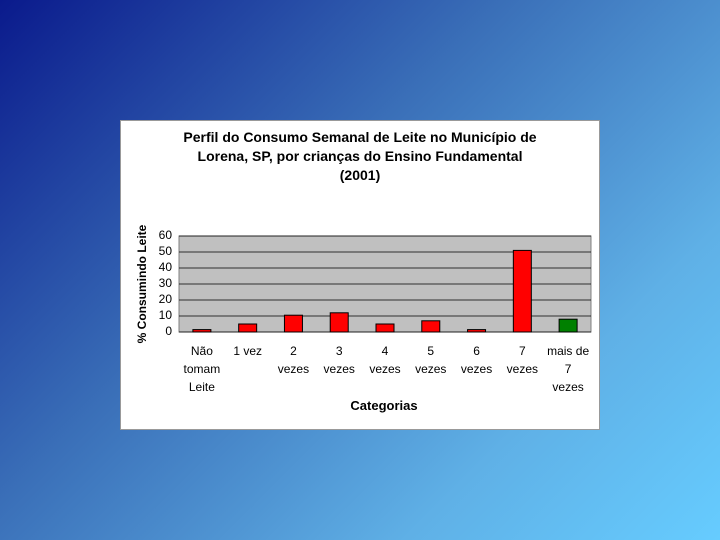 The width and height of the screenshot is (720, 540). I want to click on y-tick-label: 60, so click(166, 235).